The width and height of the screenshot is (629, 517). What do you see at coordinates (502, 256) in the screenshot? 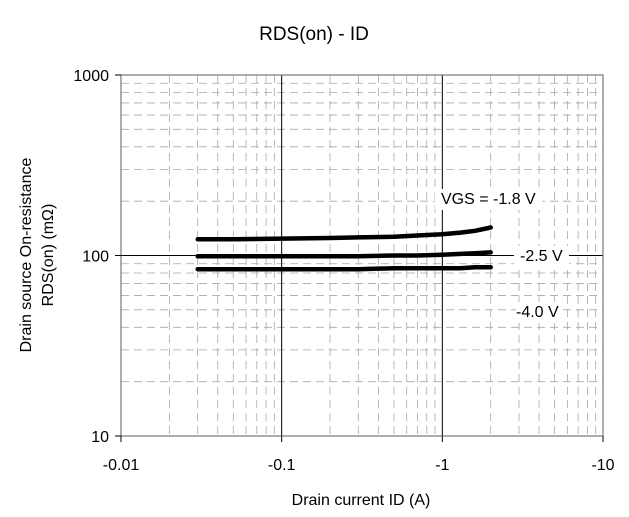
I see `series-labels: VGS = -1.8 V -2.5 V -4.0 V` at bounding box center [502, 256].